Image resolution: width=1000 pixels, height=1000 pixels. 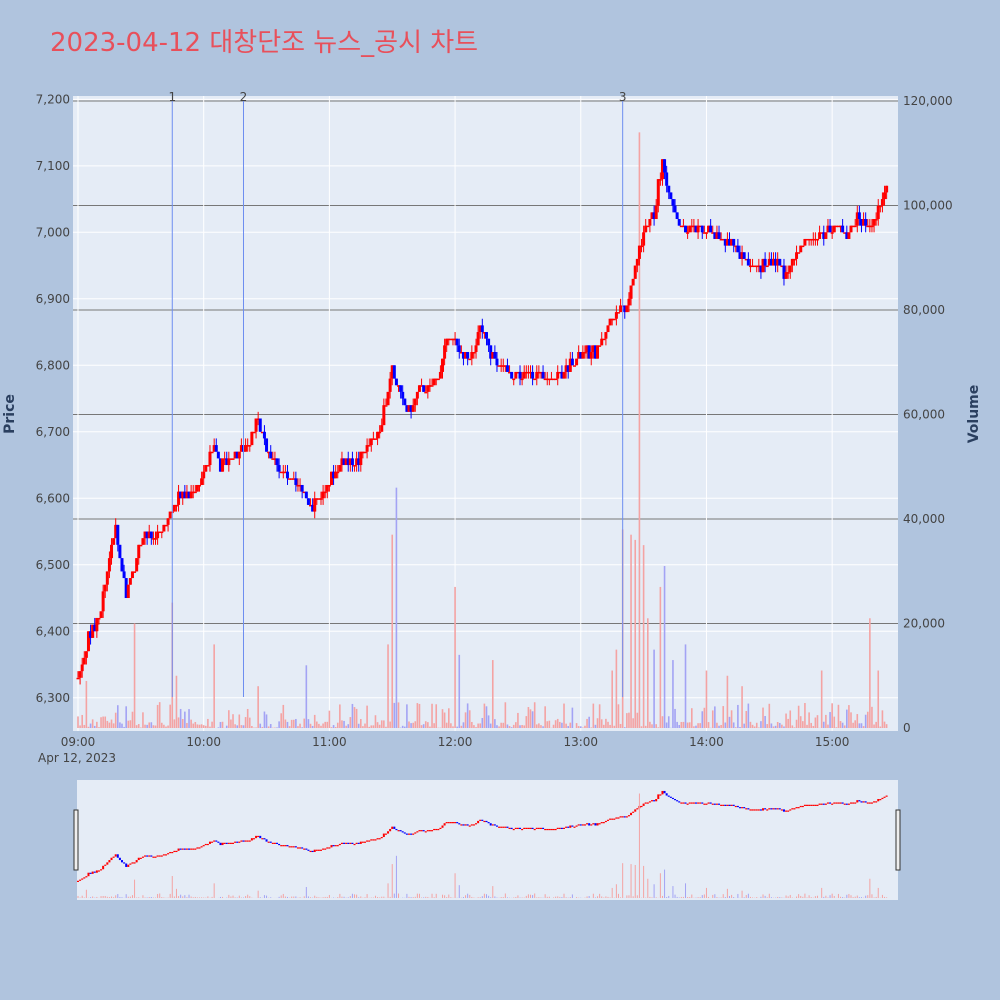 What do you see at coordinates (487, 840) in the screenshot?
I see `range-slider-background` at bounding box center [487, 840].